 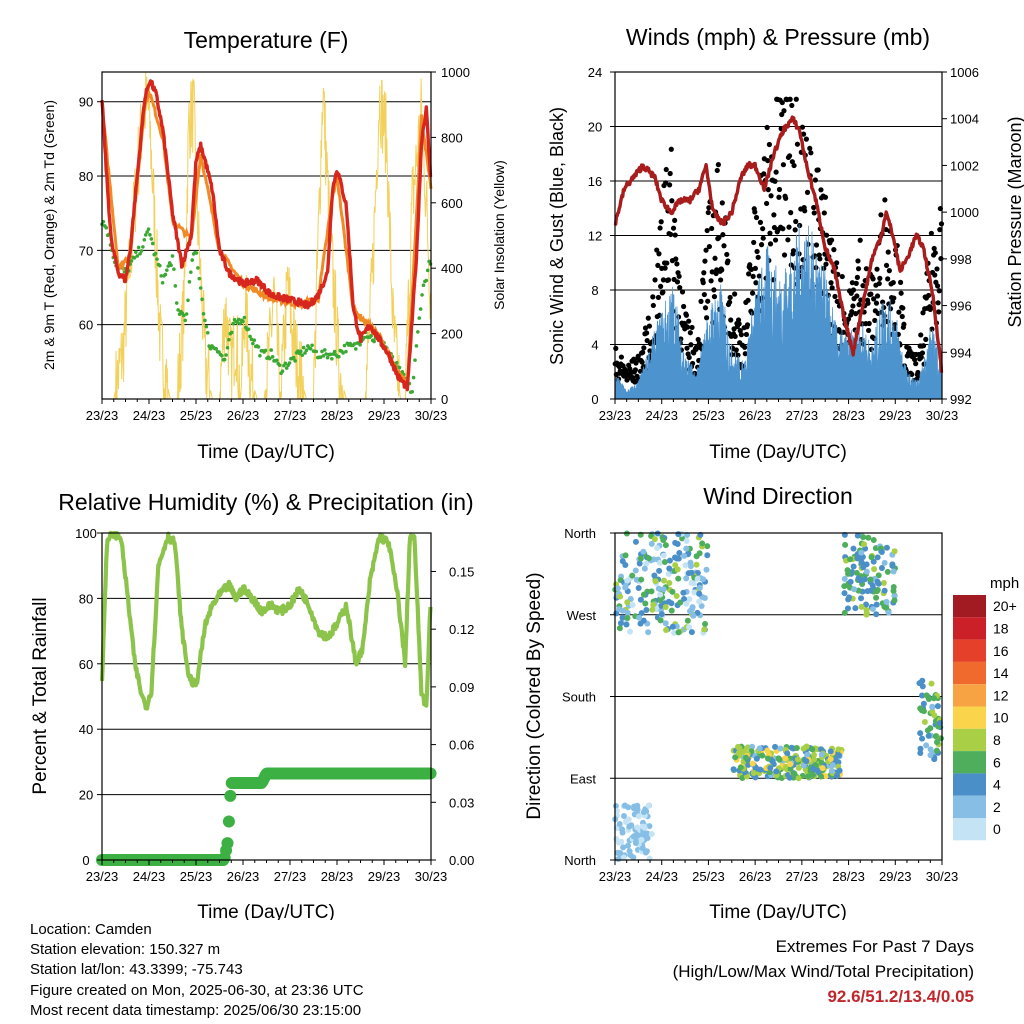 What do you see at coordinates (444, 399) in the screenshot?
I see `y2-tick-label: 0` at bounding box center [444, 399].